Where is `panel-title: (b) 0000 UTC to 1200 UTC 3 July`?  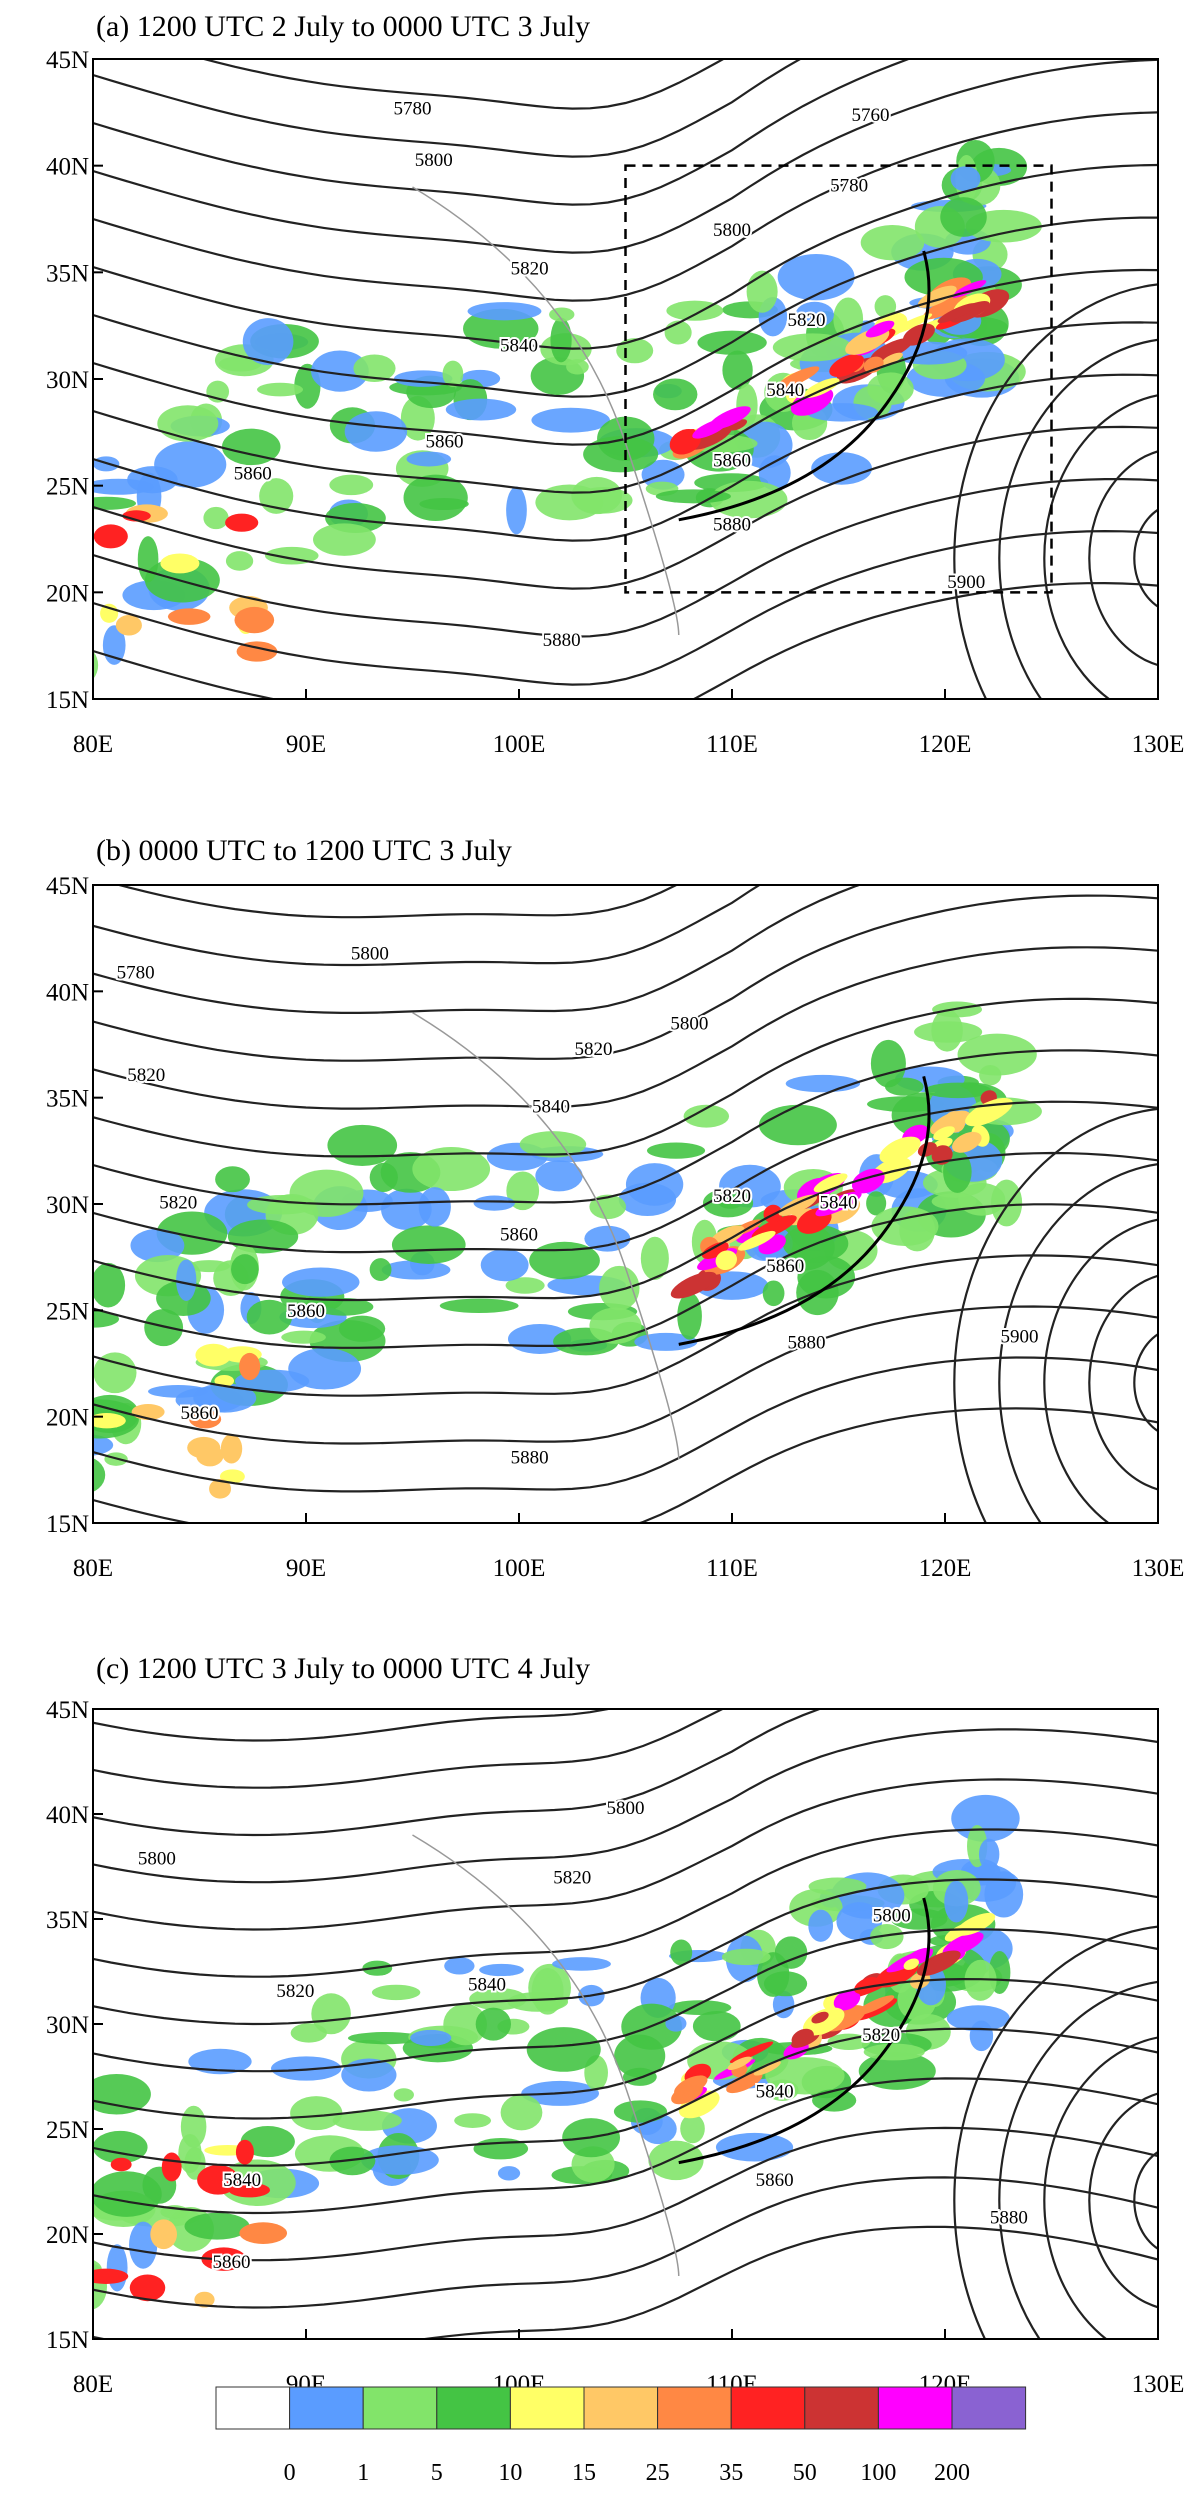 panel-title: (b) 0000 UTC to 1200 UTC 3 July is located at coordinates (304, 850).